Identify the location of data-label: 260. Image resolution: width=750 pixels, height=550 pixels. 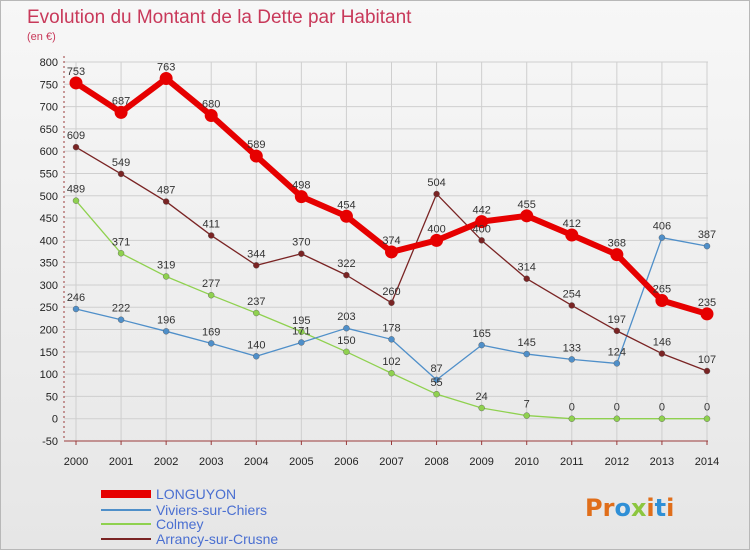
(391, 292).